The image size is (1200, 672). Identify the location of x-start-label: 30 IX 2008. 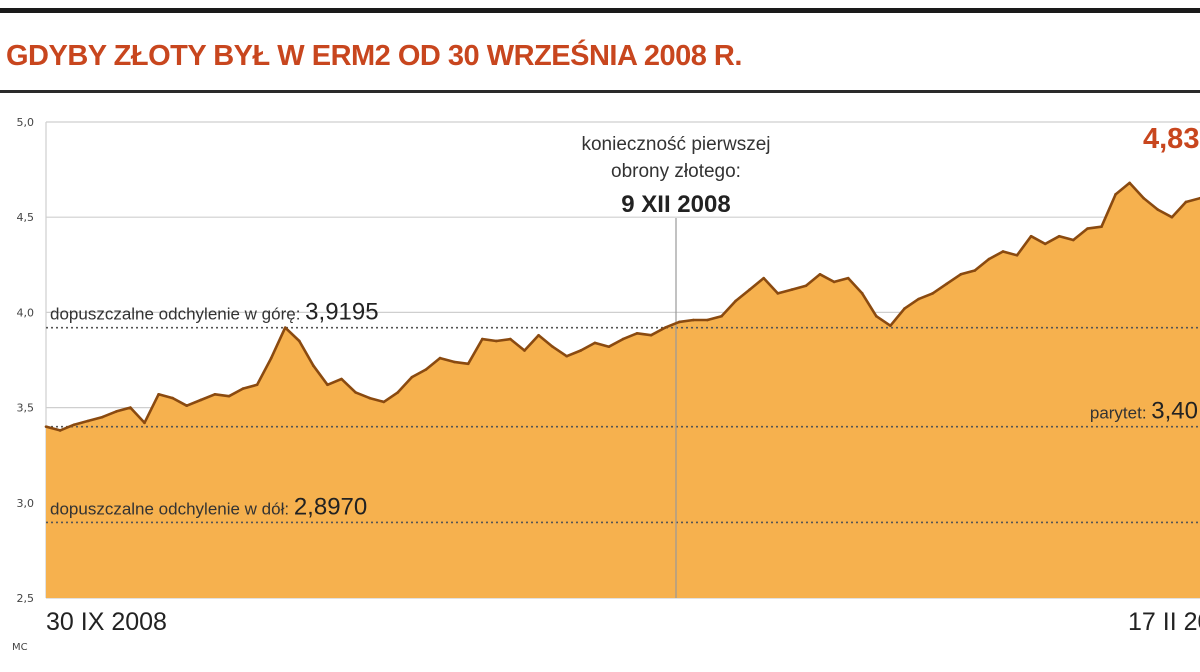
(106, 622).